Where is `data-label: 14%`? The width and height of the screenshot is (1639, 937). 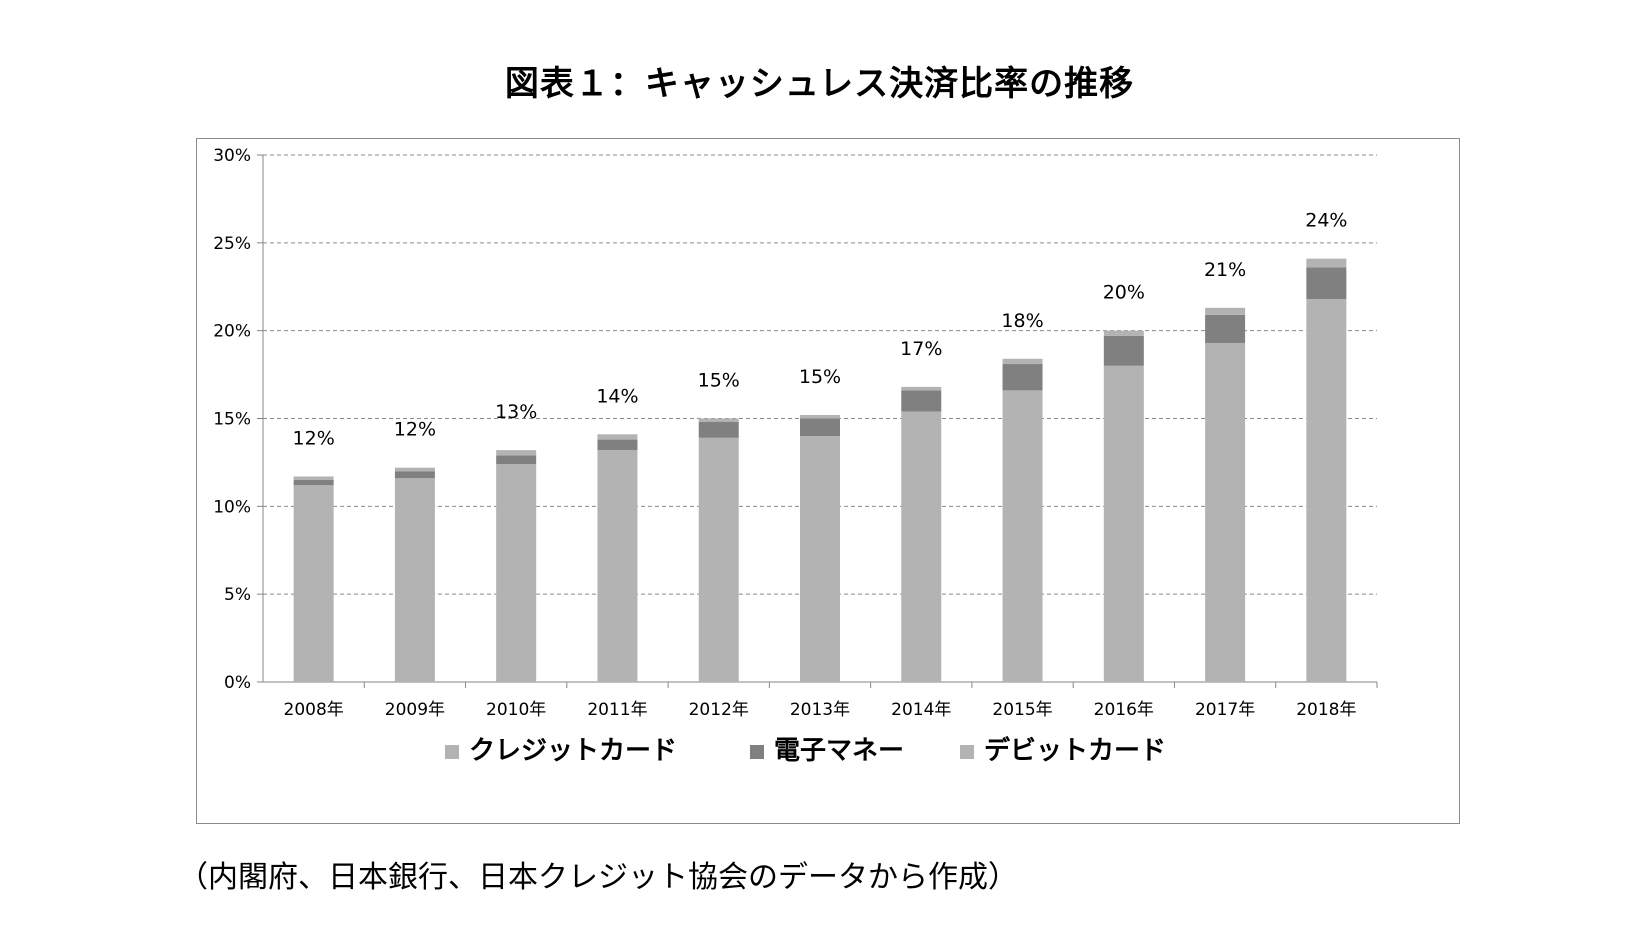 data-label: 14% is located at coordinates (617, 396).